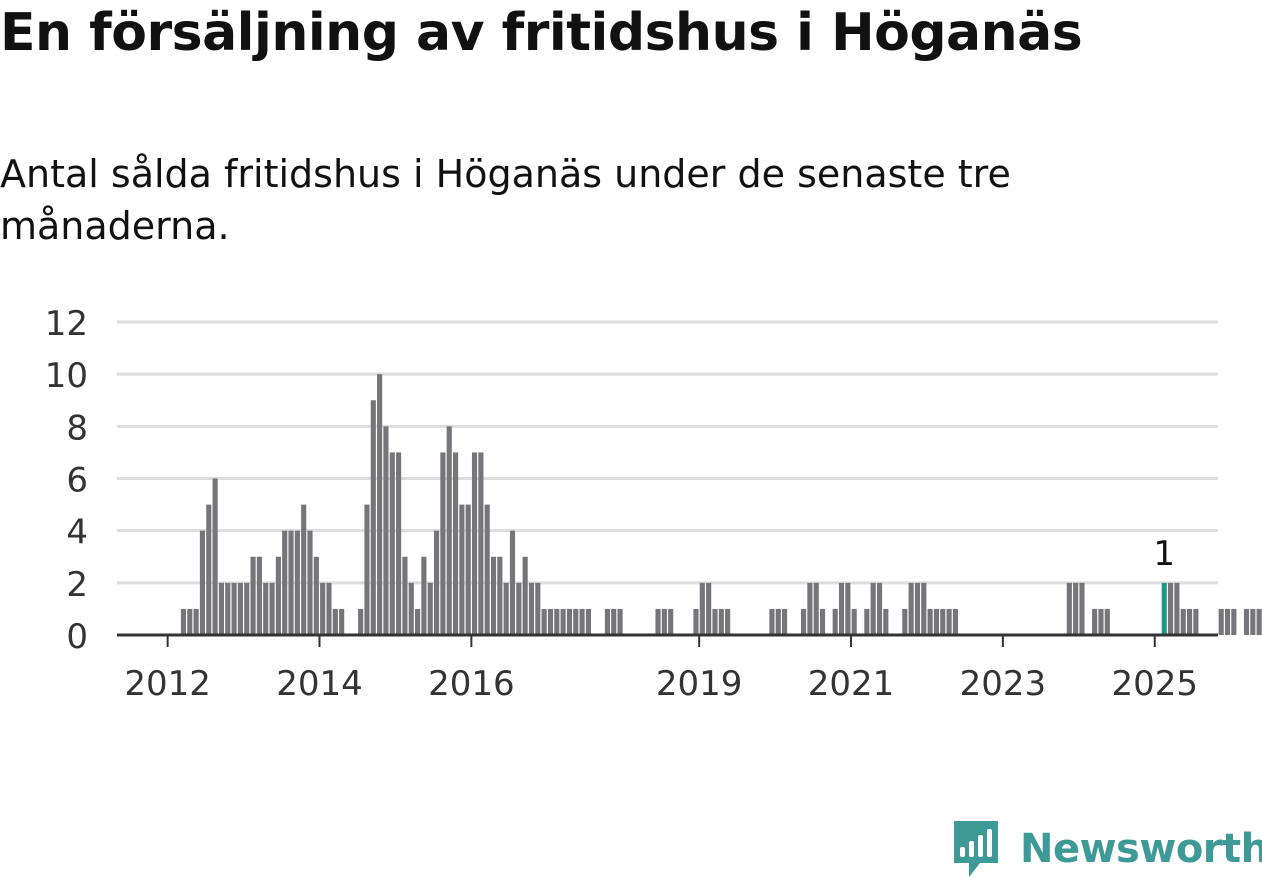 This screenshot has height=879, width=1262. I want to click on x-tick-label: 2016, so click(471, 684).